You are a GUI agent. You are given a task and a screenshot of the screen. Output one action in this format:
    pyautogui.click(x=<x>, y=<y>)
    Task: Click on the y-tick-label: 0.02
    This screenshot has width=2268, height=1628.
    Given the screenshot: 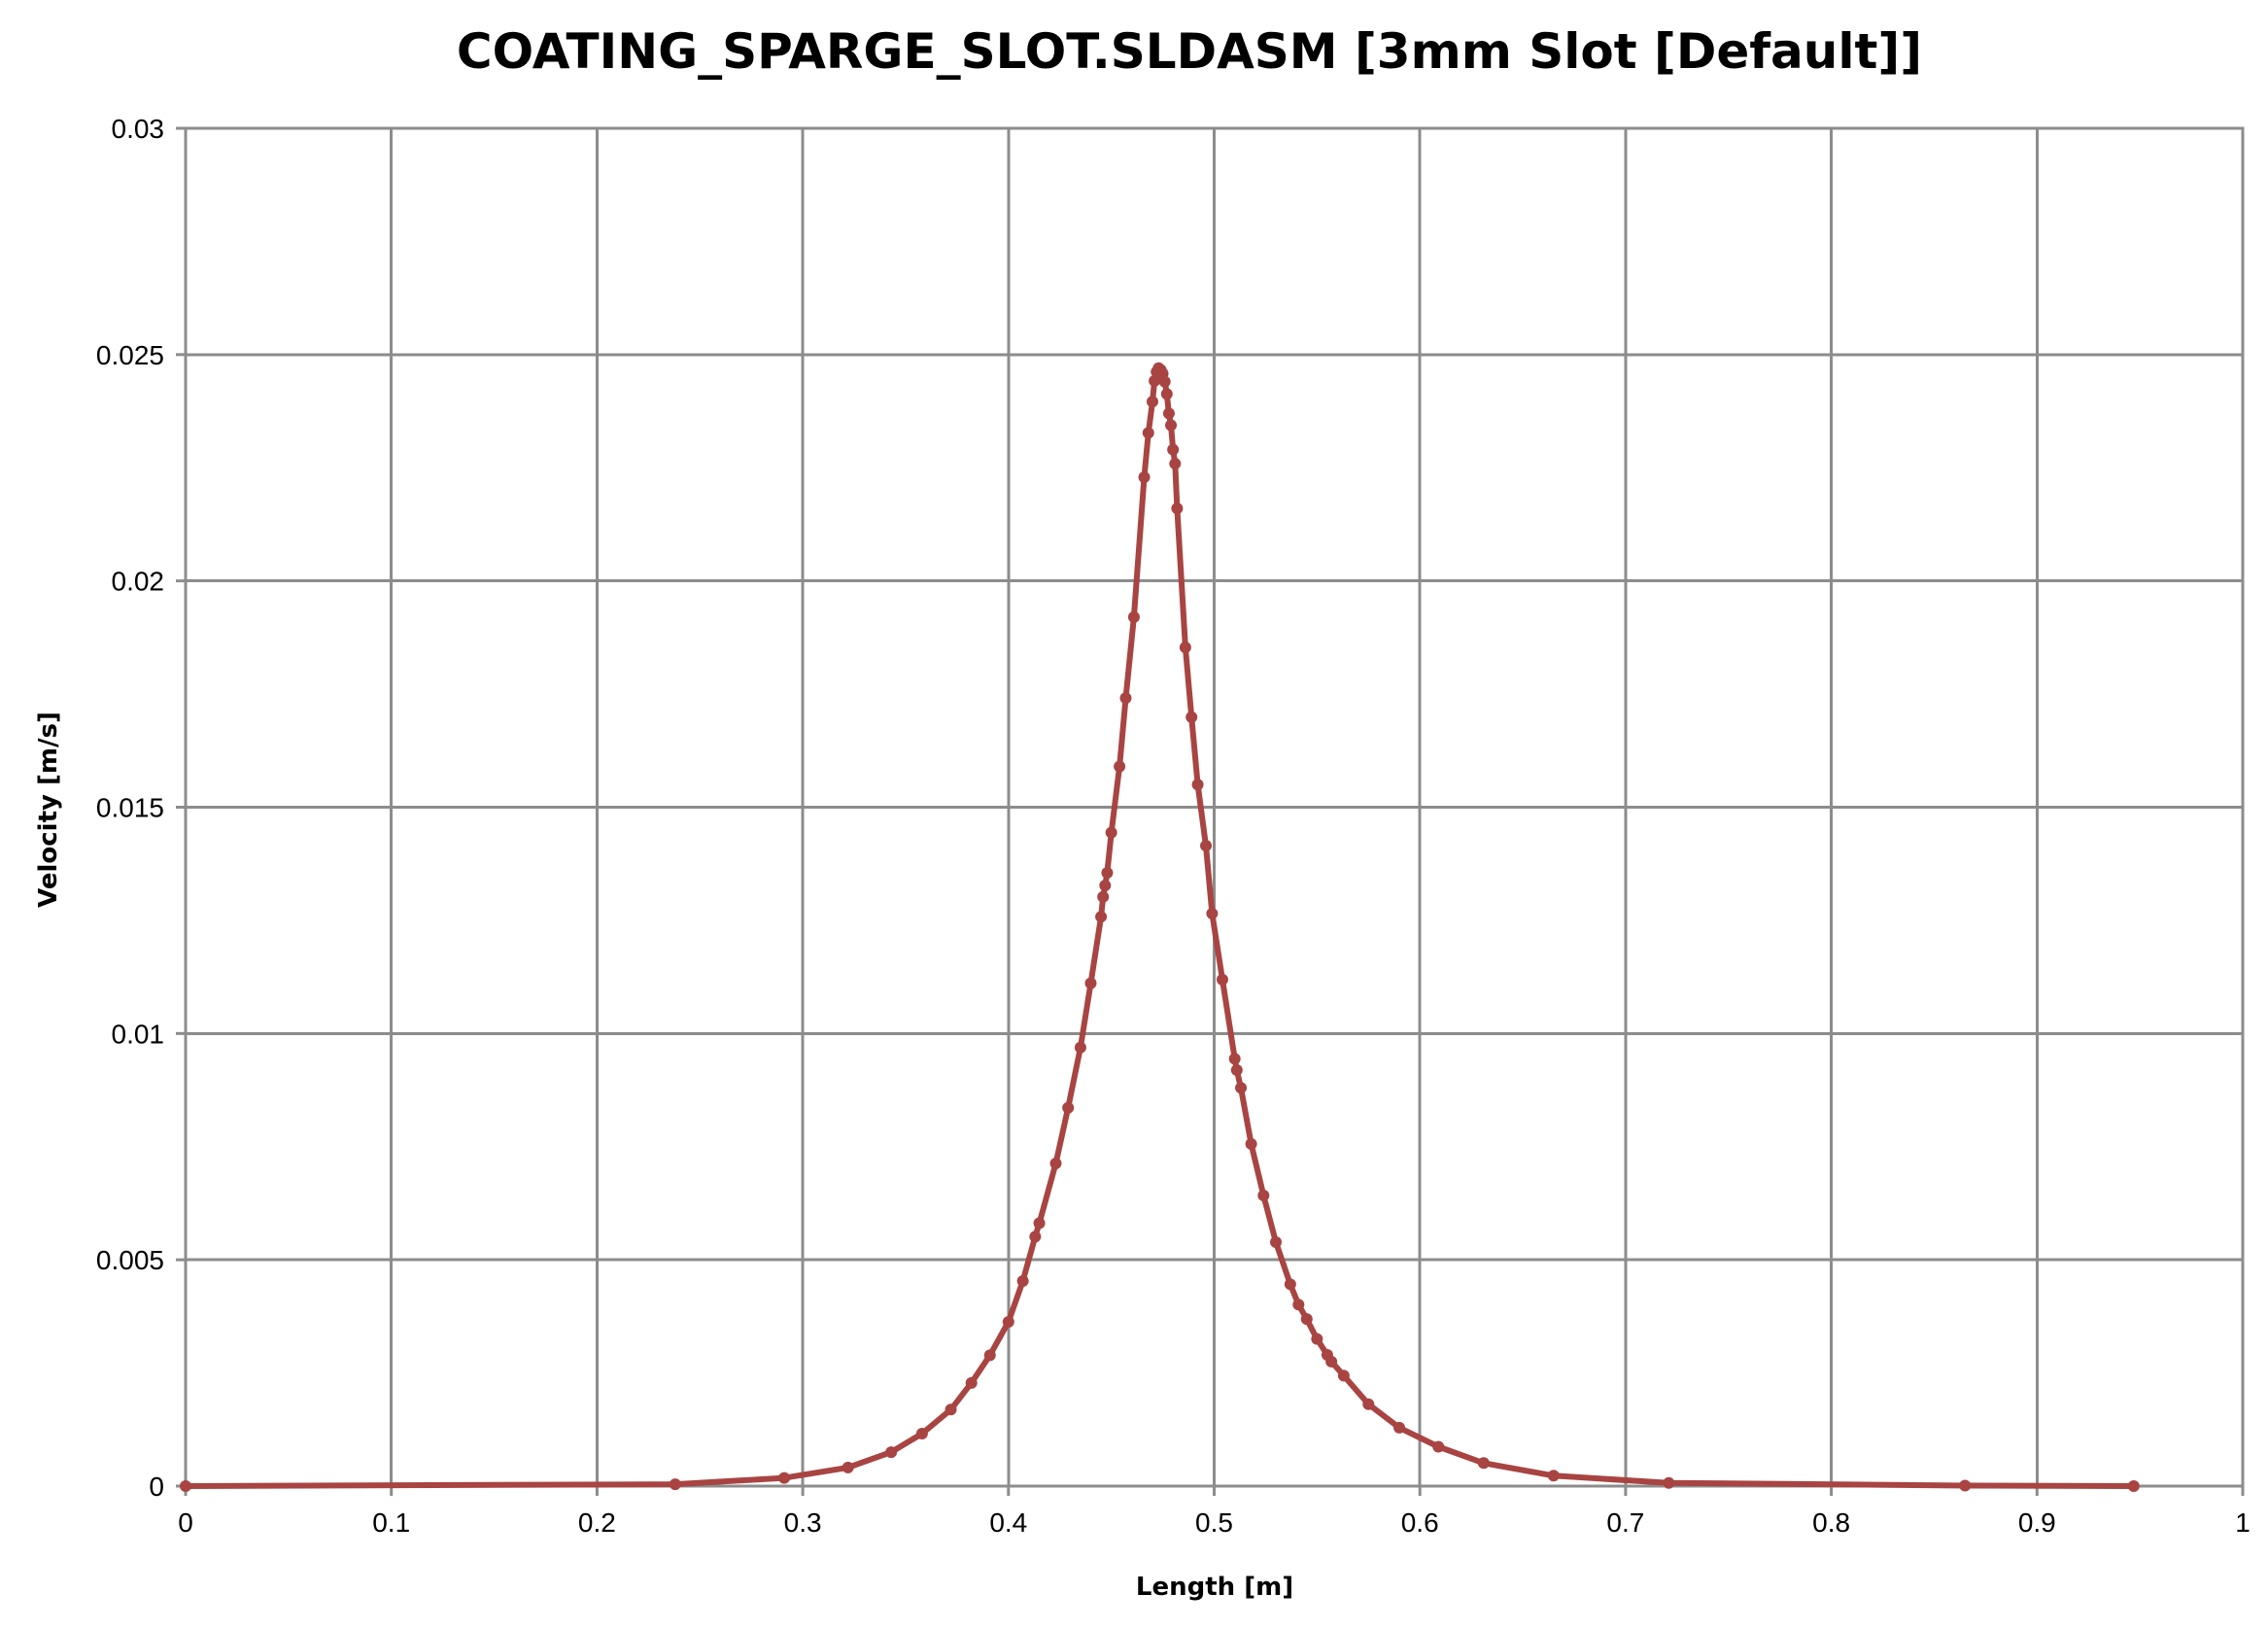 What is the action you would take?
    pyautogui.click(x=138, y=582)
    